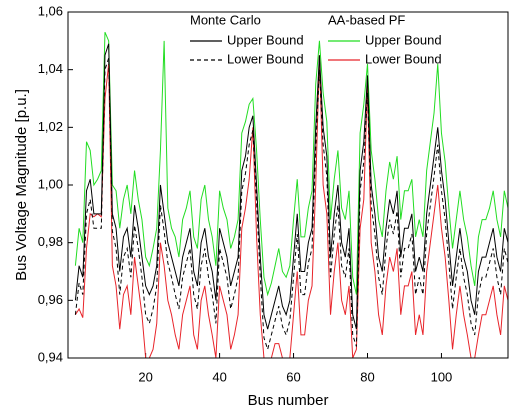 This screenshot has height=413, width=509. I want to click on y-tick-label: 0,94, so click(50, 356).